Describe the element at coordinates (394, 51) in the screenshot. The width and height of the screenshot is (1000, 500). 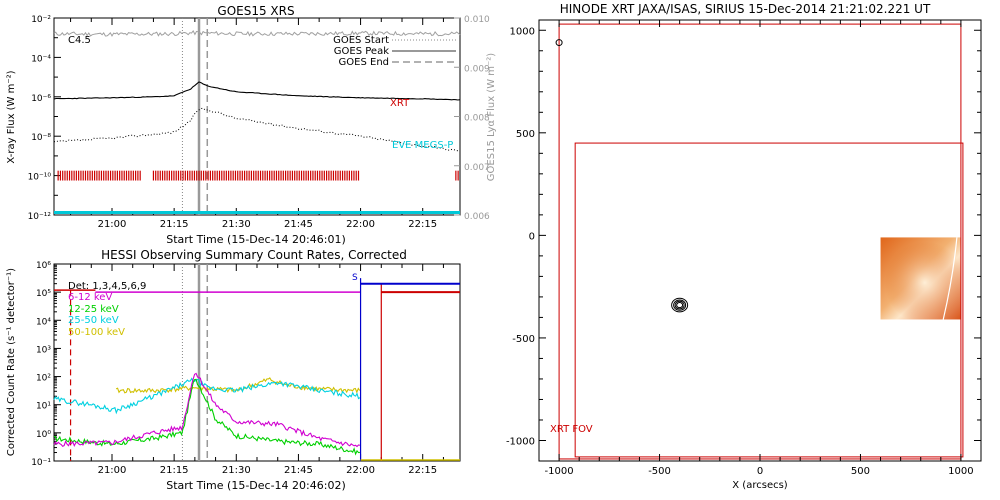
I see `goes-legend: GOES Start GOES Peak GOES End` at that location.